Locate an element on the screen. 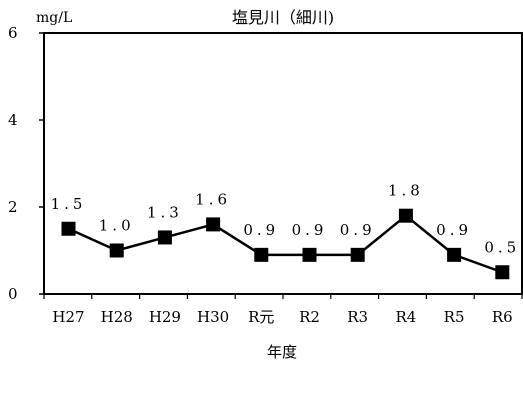 This screenshot has height=394, width=523. data-label: 1.8 is located at coordinates (406, 191).